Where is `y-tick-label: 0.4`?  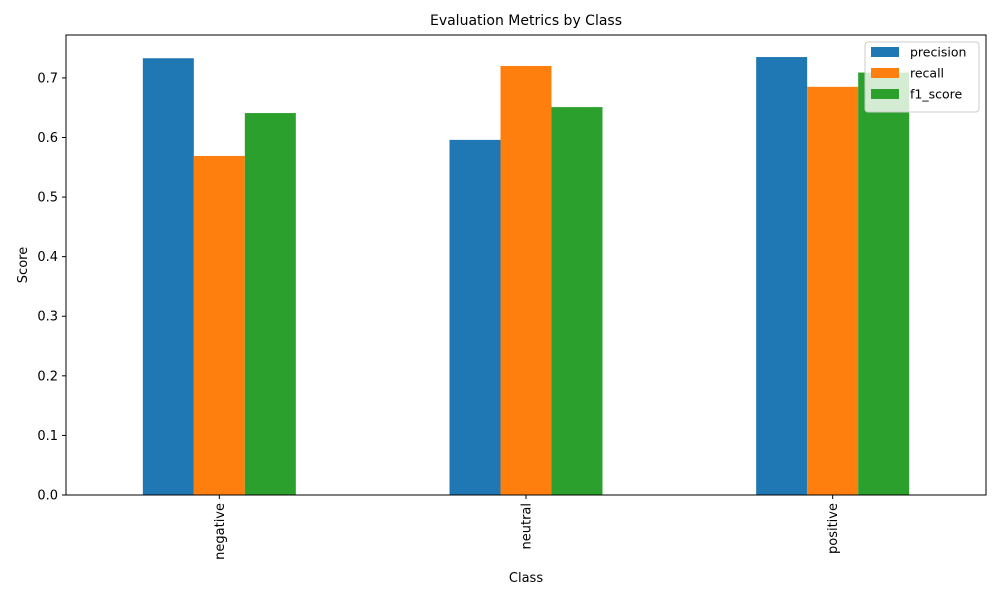
y-tick-label: 0.4 is located at coordinates (47, 257).